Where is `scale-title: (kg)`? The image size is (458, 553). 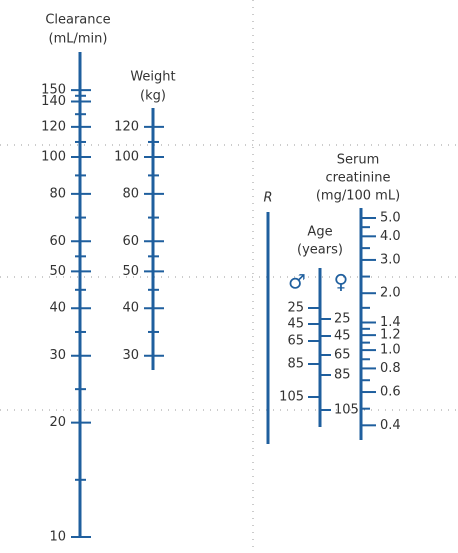 scale-title: (kg) is located at coordinates (153, 96).